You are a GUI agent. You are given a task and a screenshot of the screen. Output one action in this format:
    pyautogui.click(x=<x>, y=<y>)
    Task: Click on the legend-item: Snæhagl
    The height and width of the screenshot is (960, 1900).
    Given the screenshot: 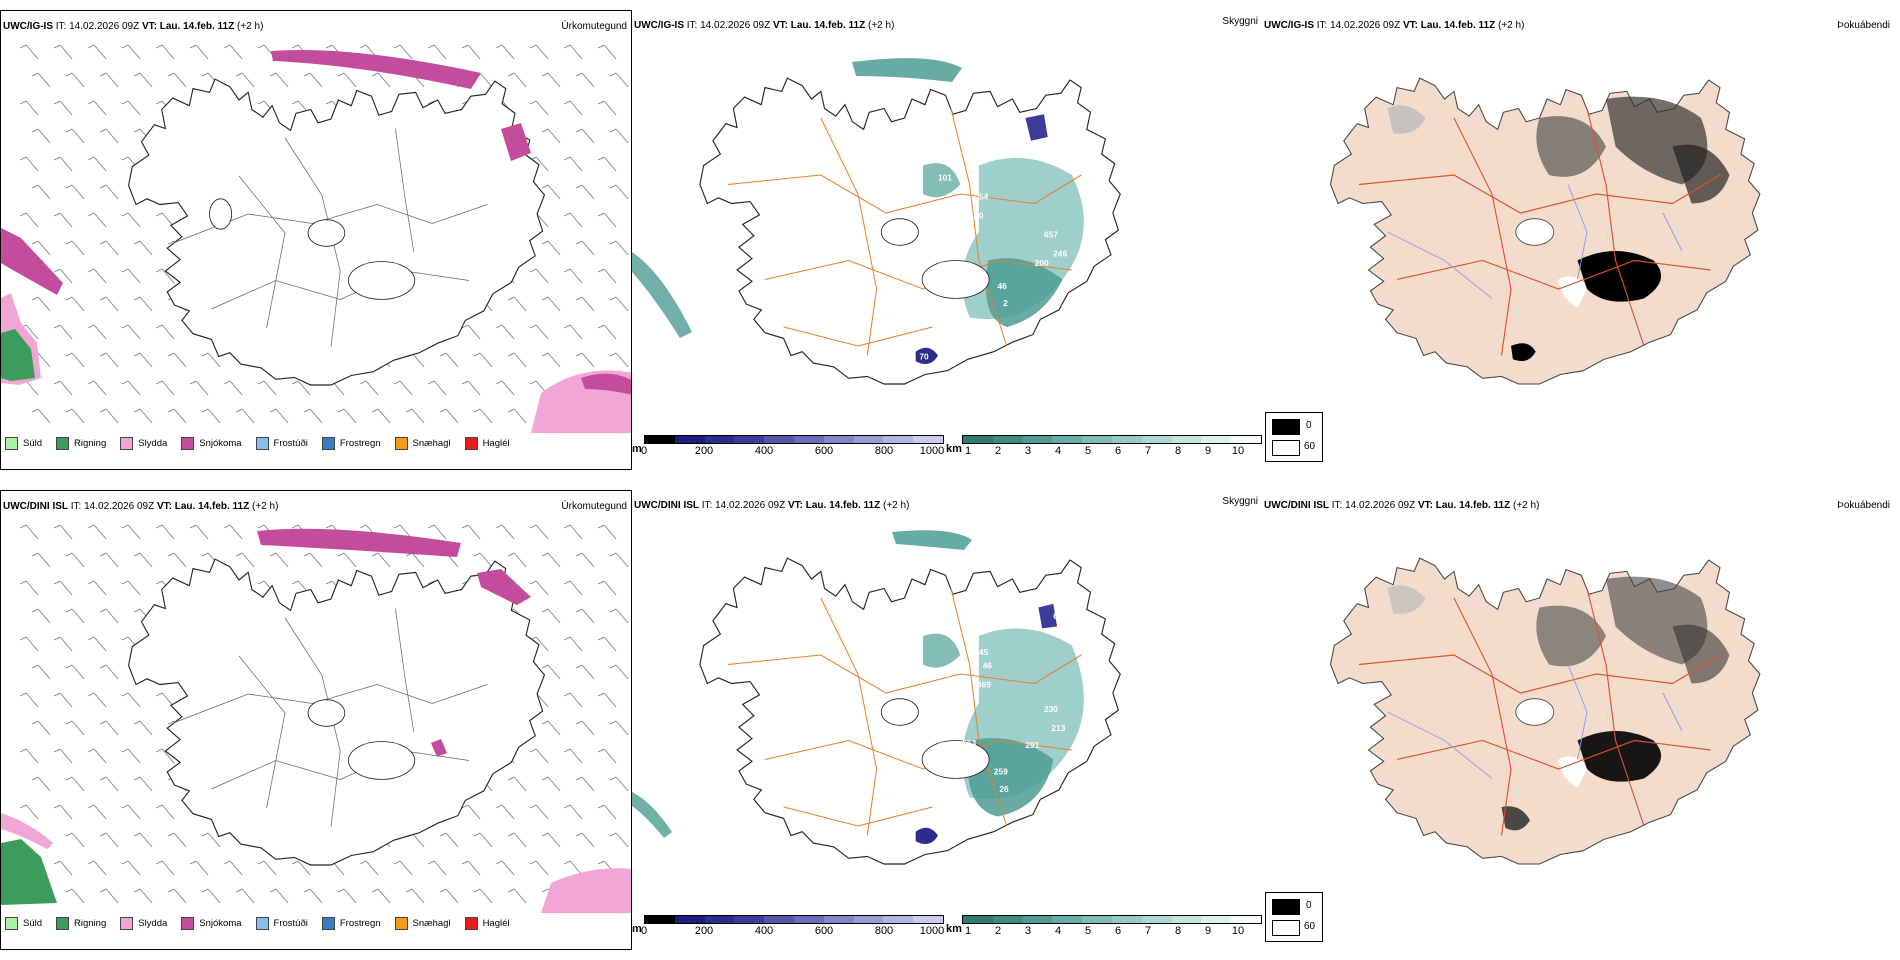 What is the action you would take?
    pyautogui.click(x=422, y=923)
    